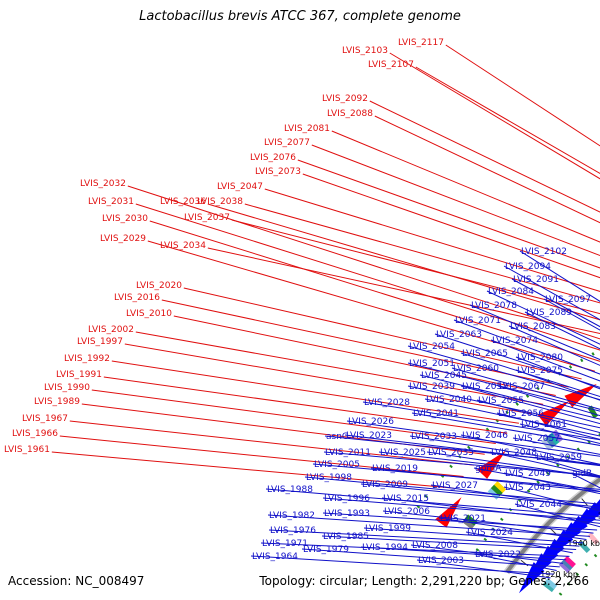  What do you see at coordinates (599, 516) in the screenshot?
I see `scale-tick-label: 1960 kbp` at bounding box center [599, 516].